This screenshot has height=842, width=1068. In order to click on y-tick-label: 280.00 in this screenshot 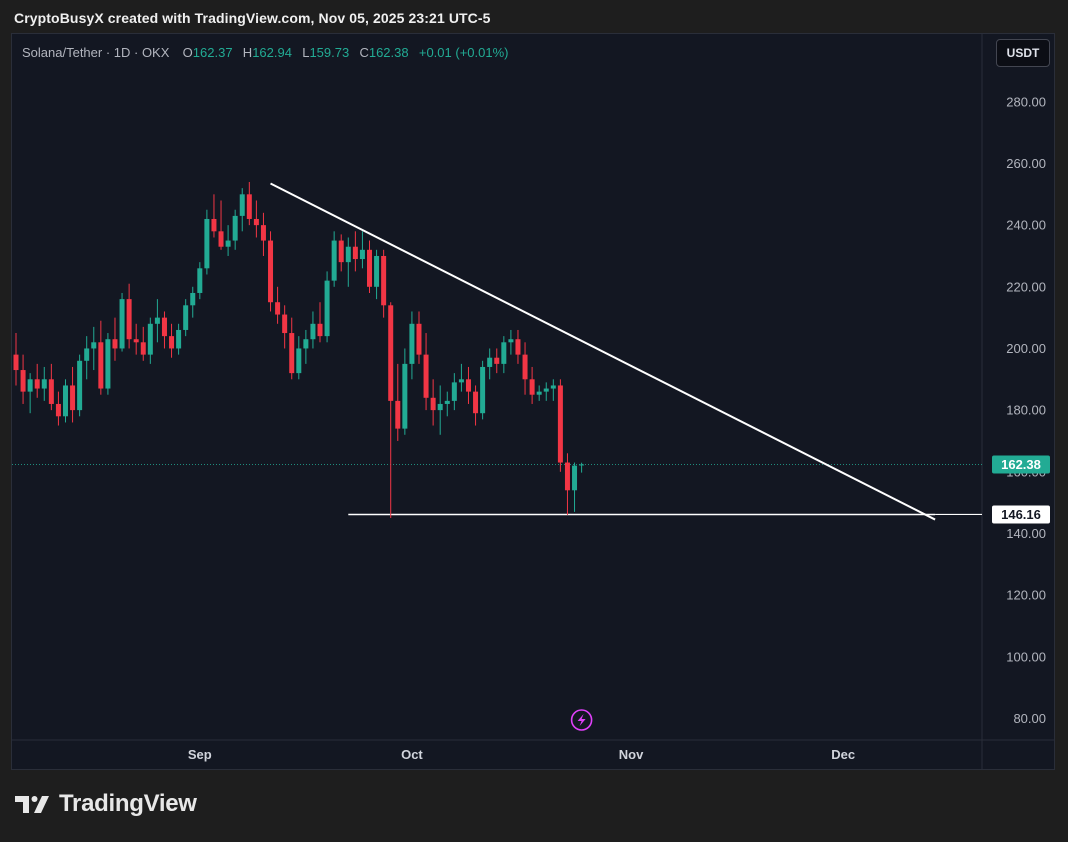, I will do `click(1026, 101)`.